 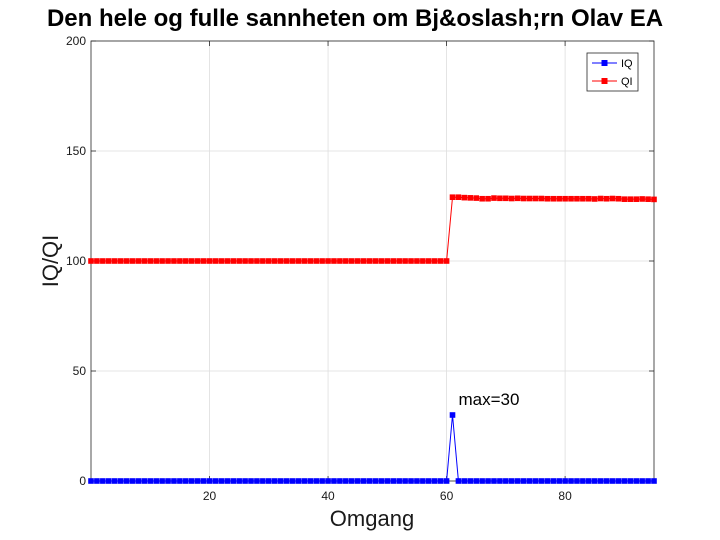 I want to click on series-line-iq, so click(x=372, y=448).